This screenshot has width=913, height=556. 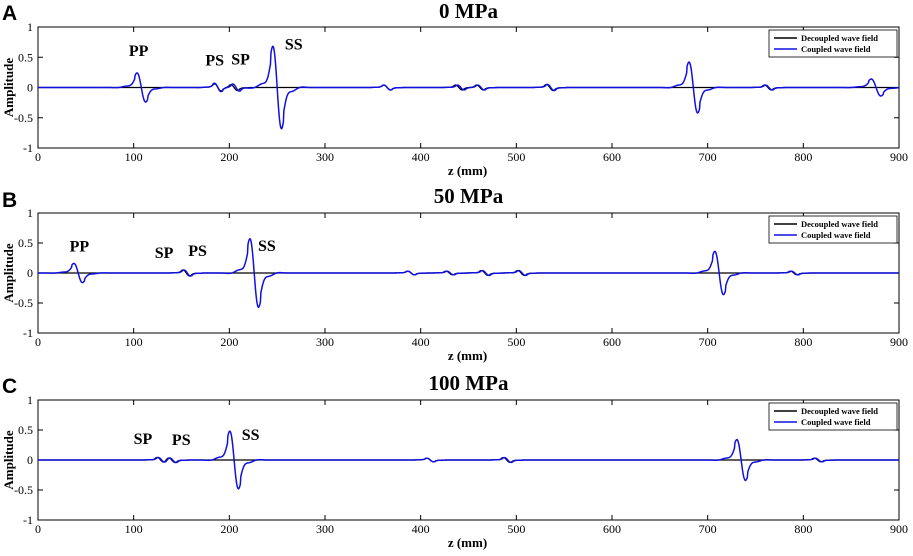 What do you see at coordinates (9, 13) in the screenshot?
I see `panel-letter: A` at bounding box center [9, 13].